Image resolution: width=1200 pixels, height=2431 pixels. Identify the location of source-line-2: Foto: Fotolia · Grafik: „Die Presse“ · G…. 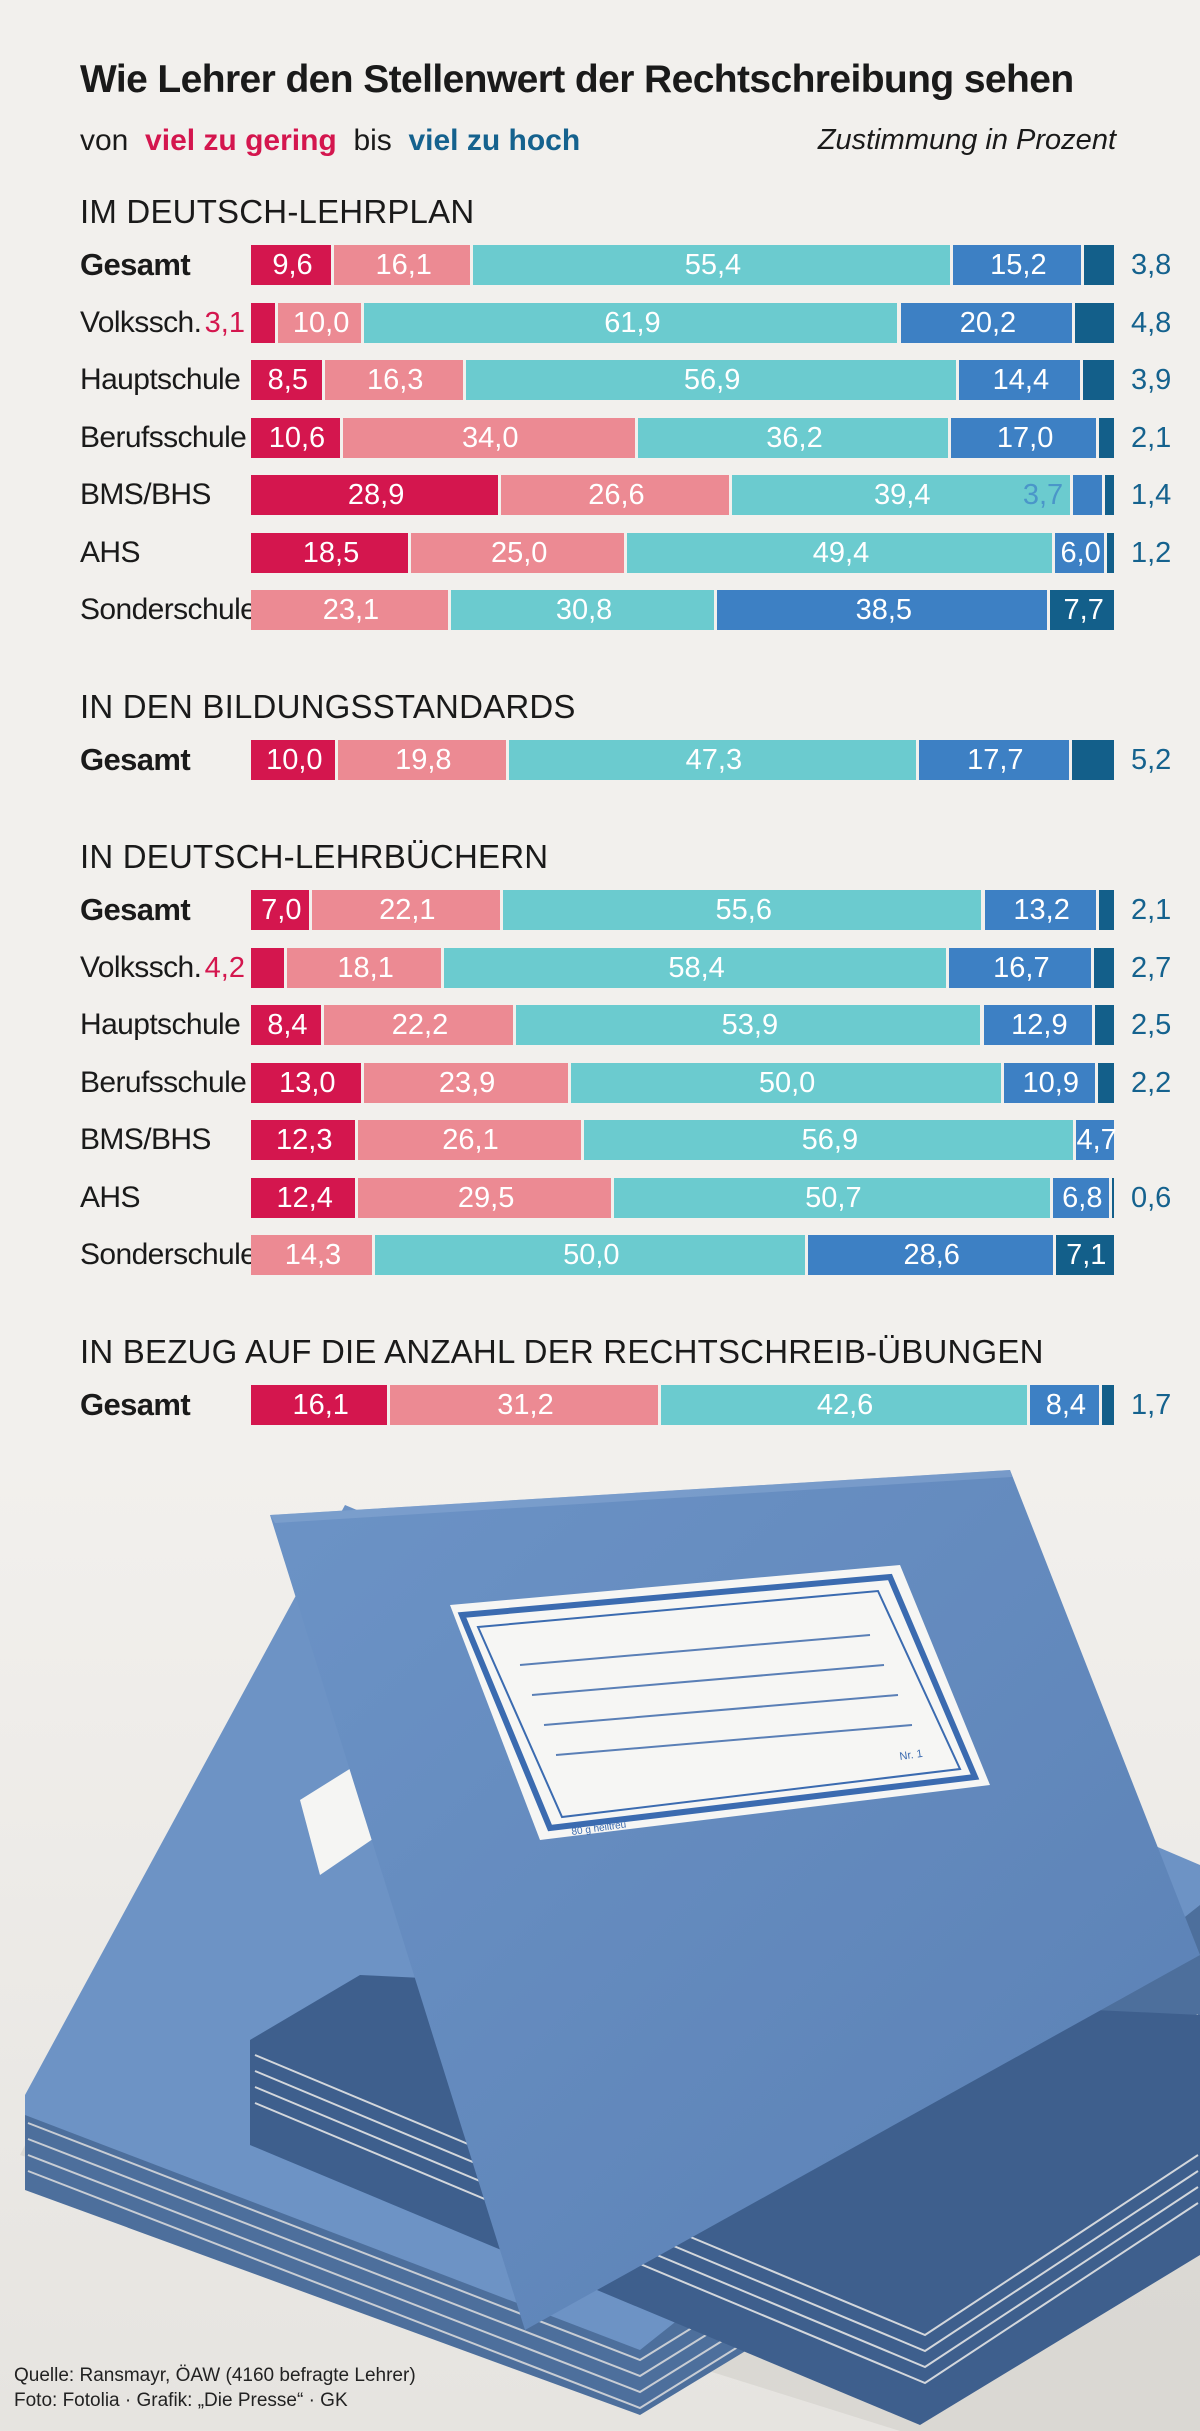
(181, 2400).